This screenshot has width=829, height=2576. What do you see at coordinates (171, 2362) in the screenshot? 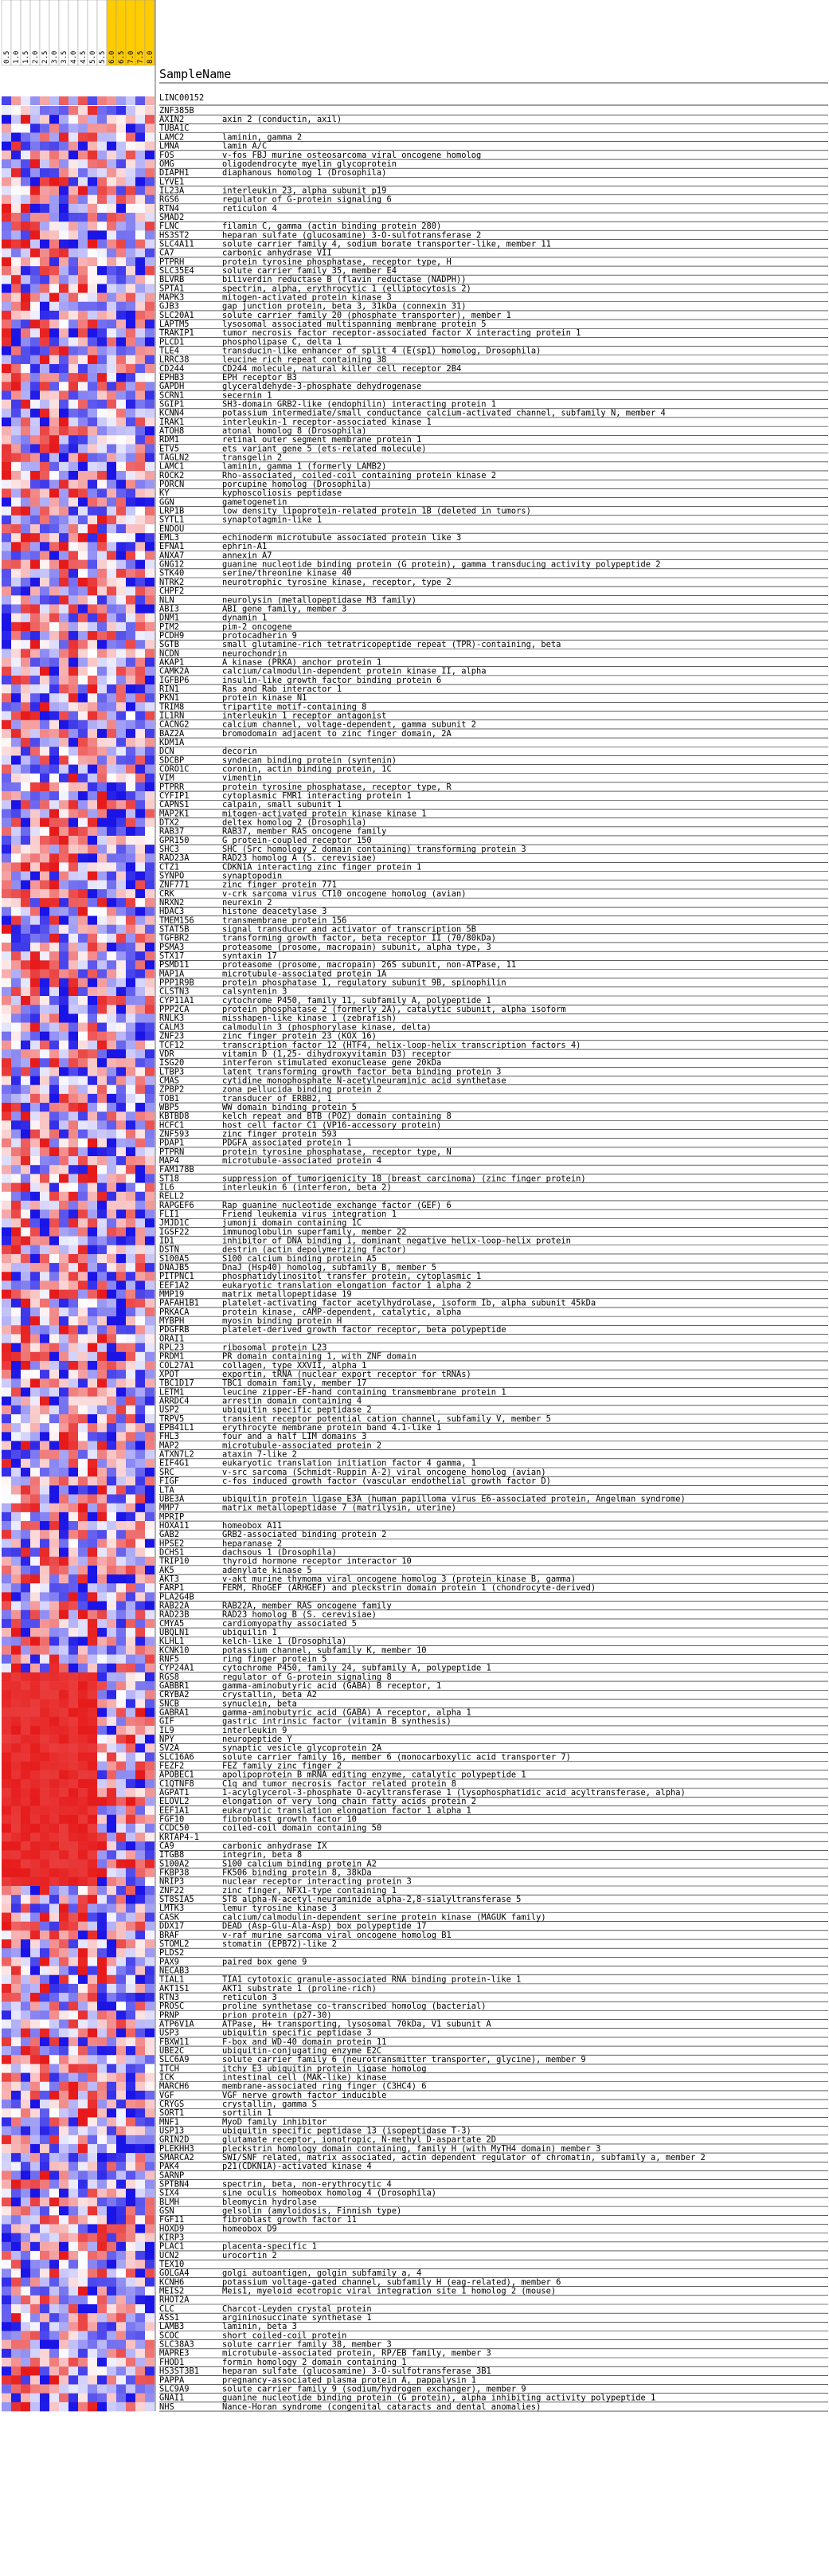
I see `gene-symbol: FHOD1` at bounding box center [171, 2362].